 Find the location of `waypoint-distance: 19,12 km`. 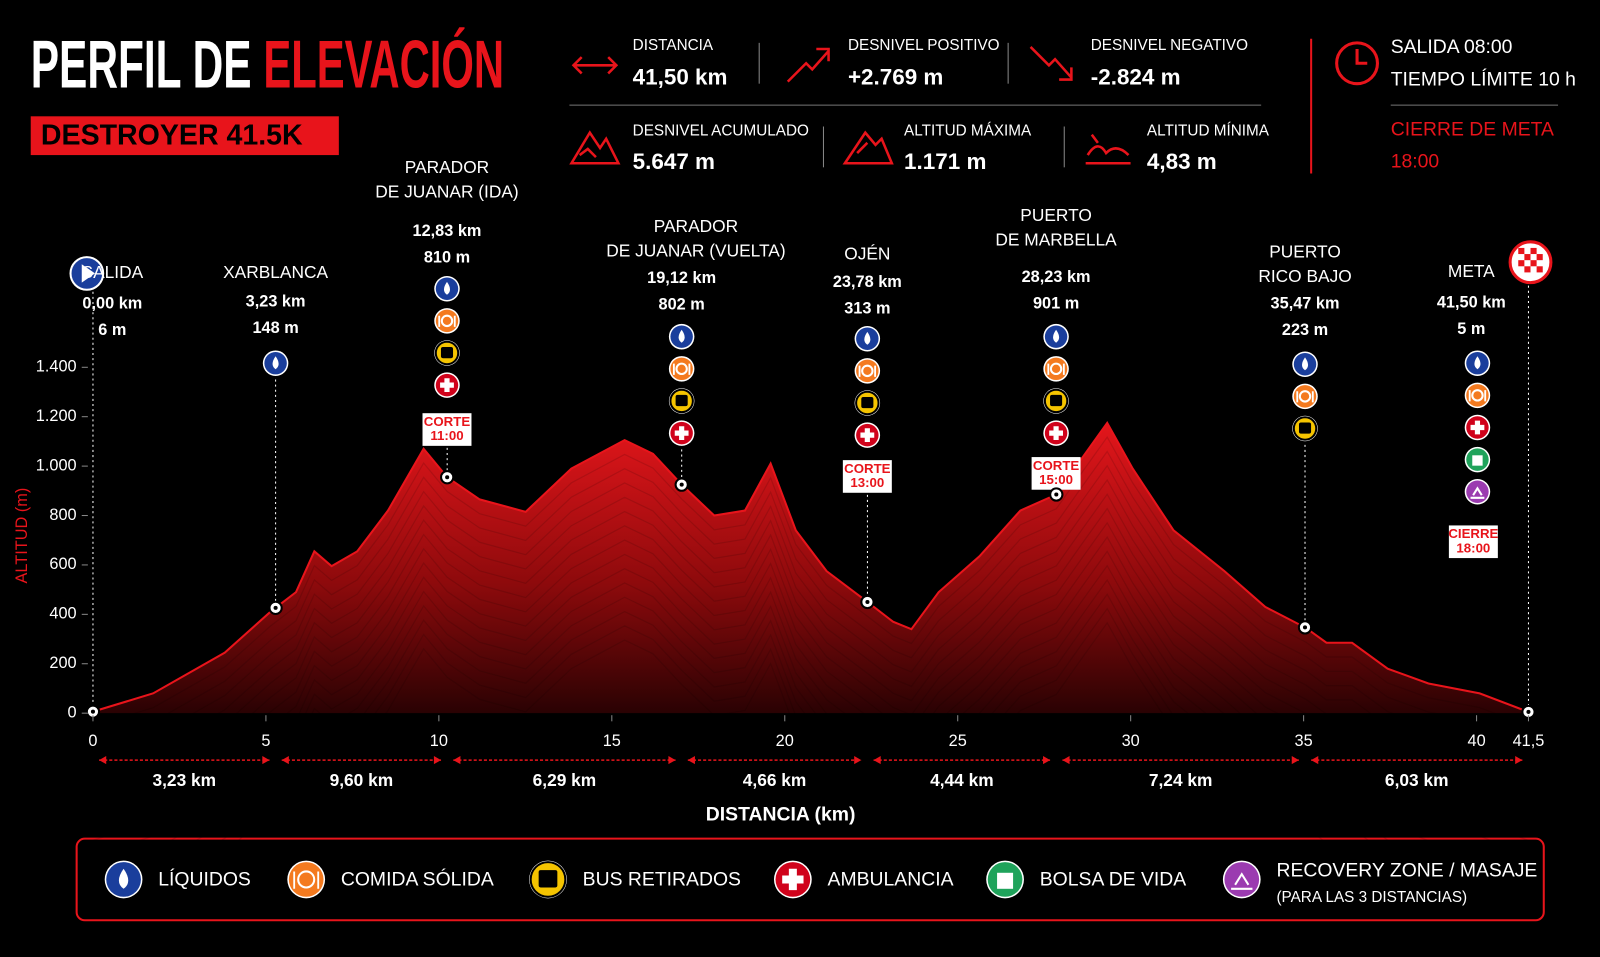

waypoint-distance: 19,12 km is located at coordinates (681, 278).